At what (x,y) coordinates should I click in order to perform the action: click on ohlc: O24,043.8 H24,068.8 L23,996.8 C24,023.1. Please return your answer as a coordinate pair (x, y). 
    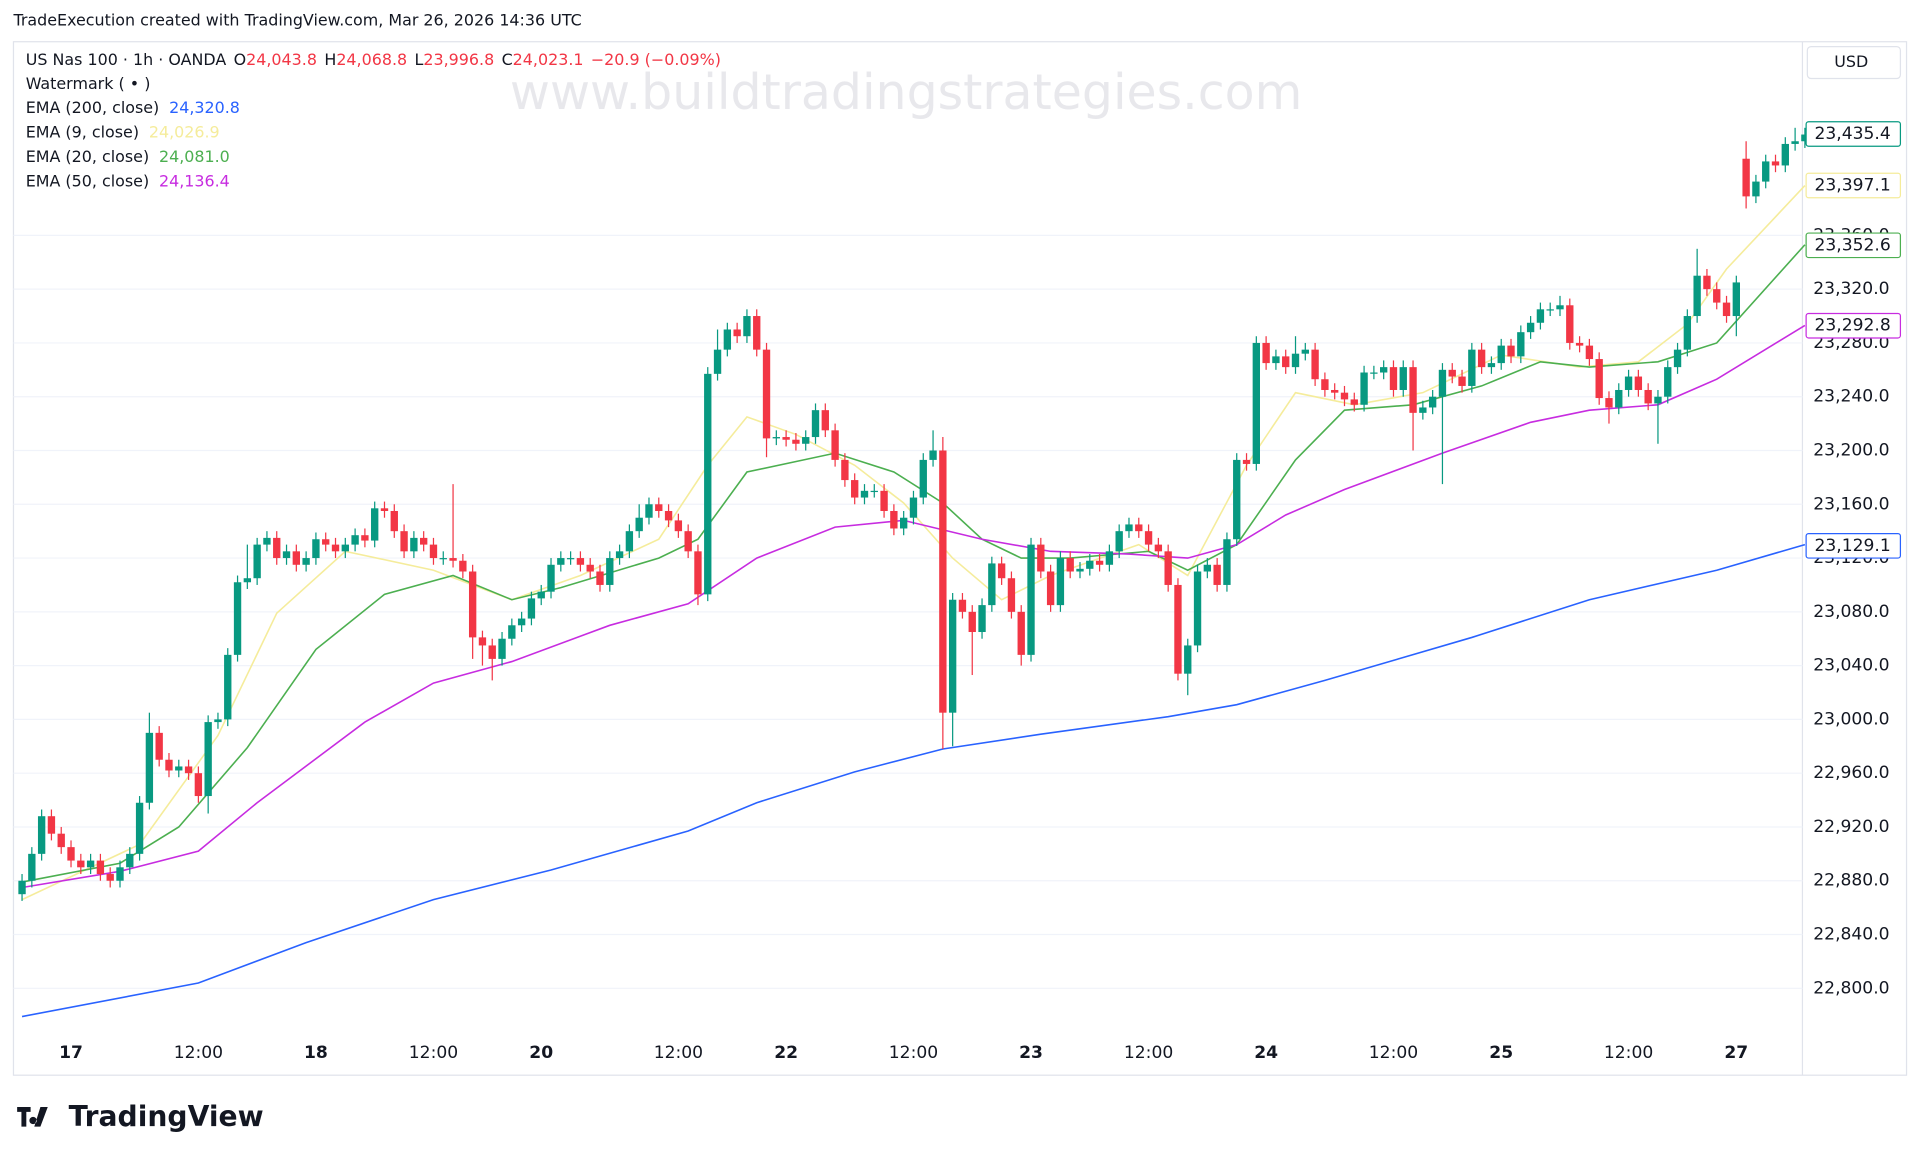
    Looking at the image, I should click on (409, 59).